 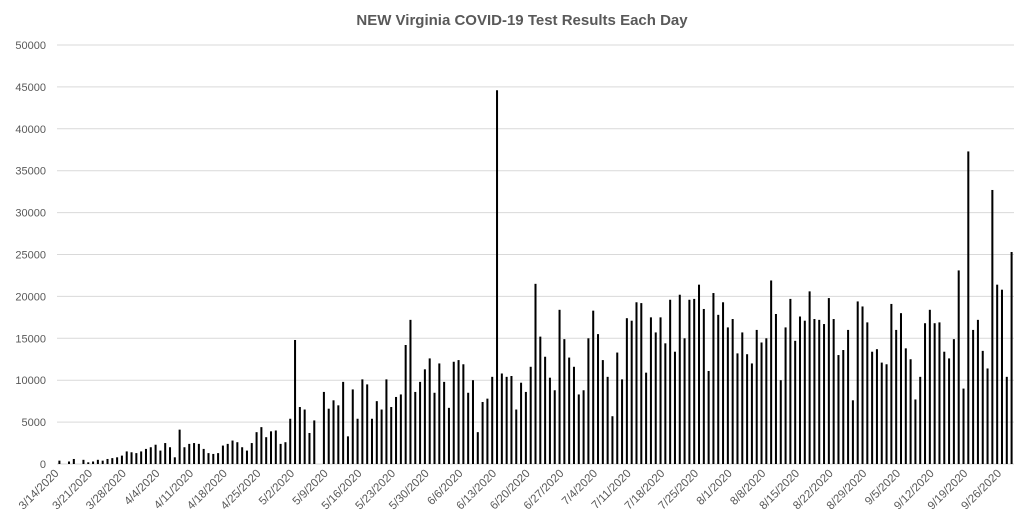 I want to click on y-tick-label: 30000, so click(x=30, y=214).